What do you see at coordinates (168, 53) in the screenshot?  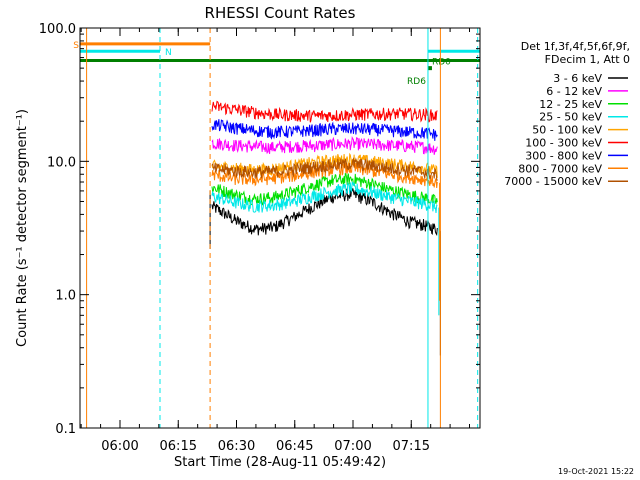 I see `status-bar-label-1: N` at bounding box center [168, 53].